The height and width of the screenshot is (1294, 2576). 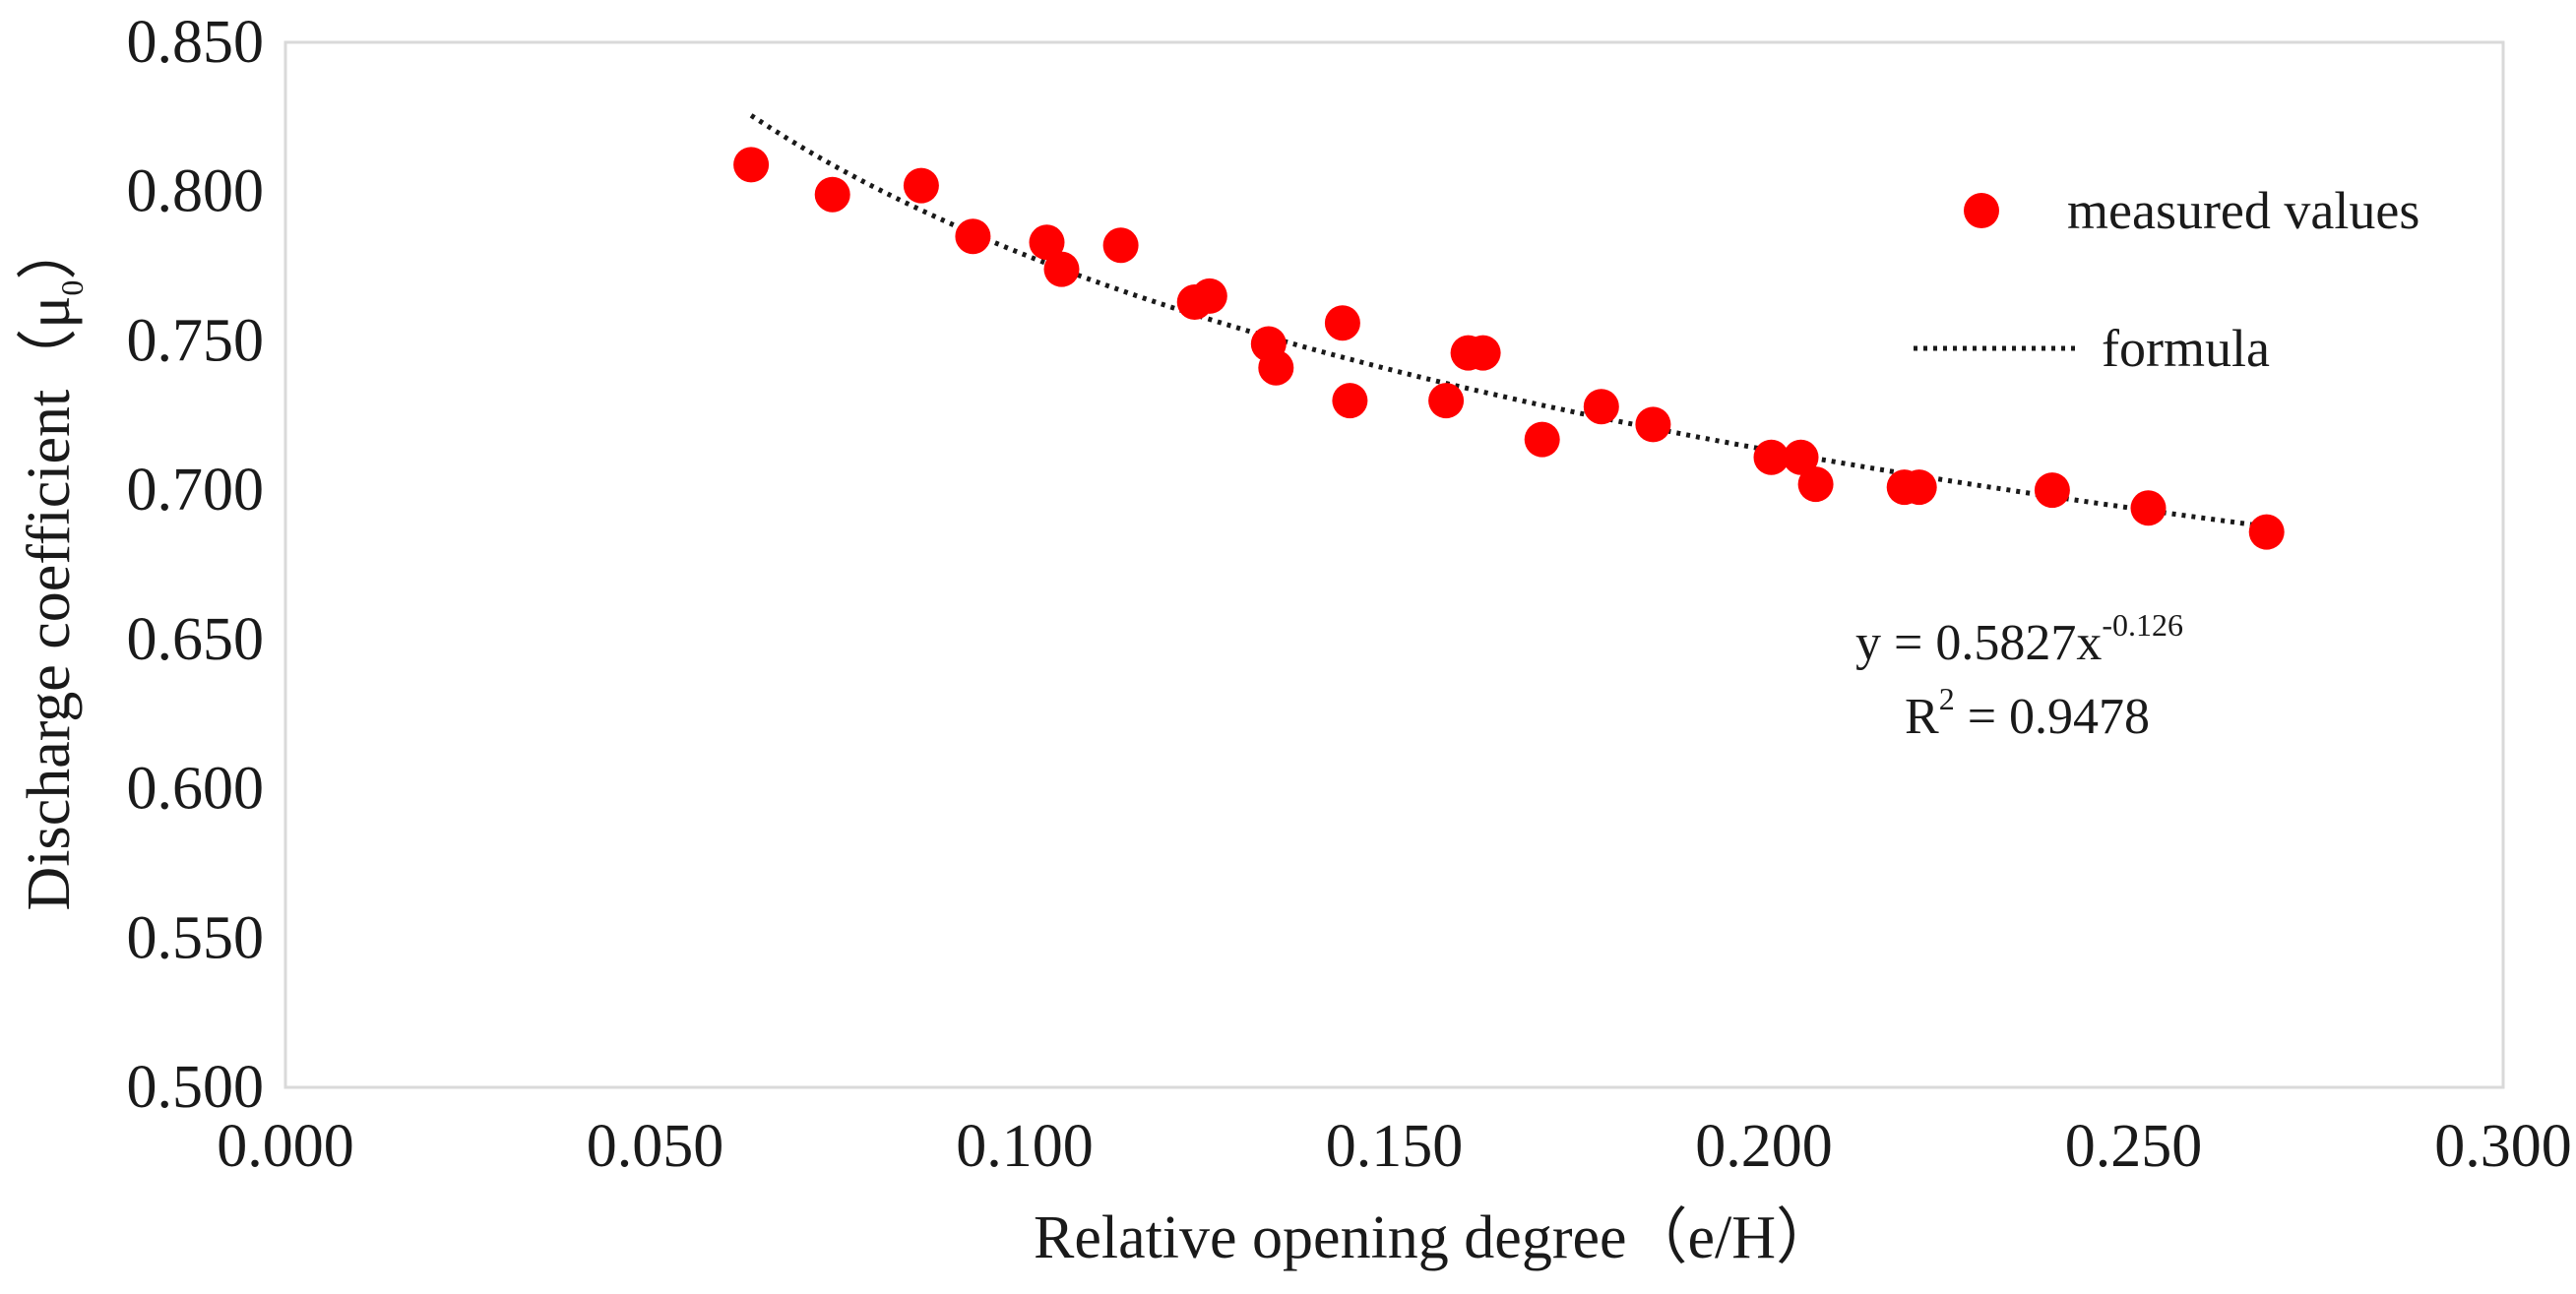 I want to click on y-axis-title-main: Discharge coefficient（μ, so click(x=50, y=603).